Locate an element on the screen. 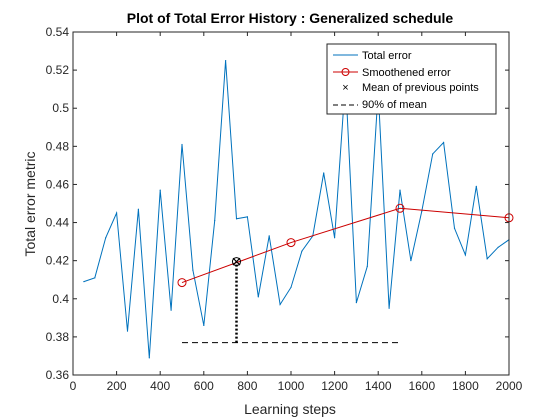 Image resolution: width=560 pixels, height=420 pixels. x-tick-label: 2000 is located at coordinates (509, 386).